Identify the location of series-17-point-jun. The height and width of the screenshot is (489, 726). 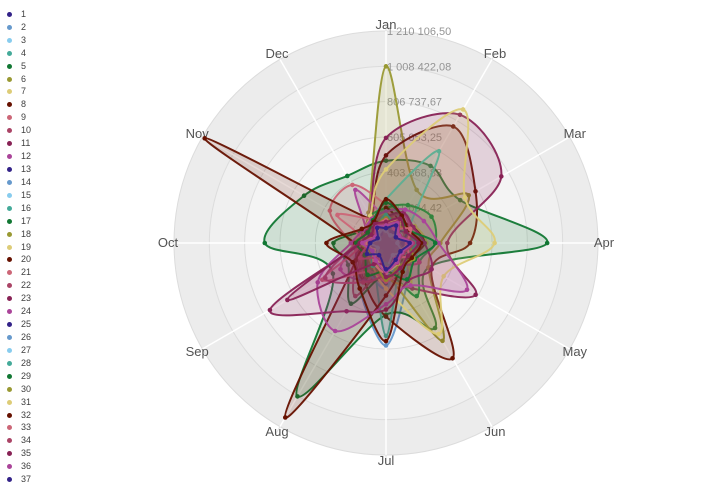
(416, 296).